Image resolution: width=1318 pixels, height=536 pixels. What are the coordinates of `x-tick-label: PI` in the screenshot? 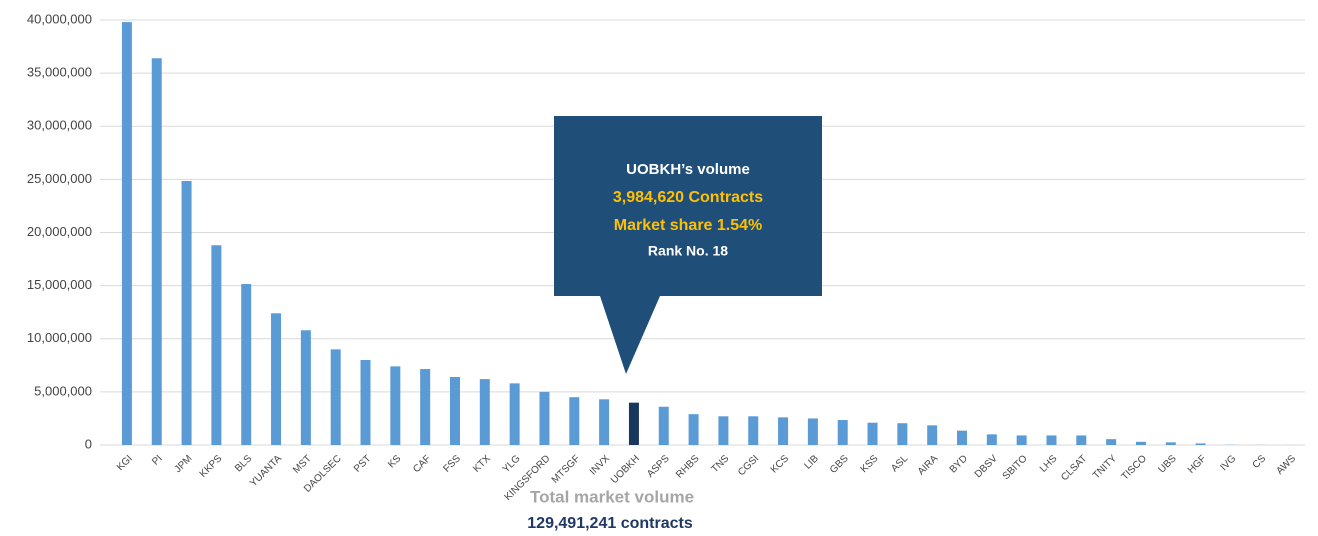 It's located at (157, 460).